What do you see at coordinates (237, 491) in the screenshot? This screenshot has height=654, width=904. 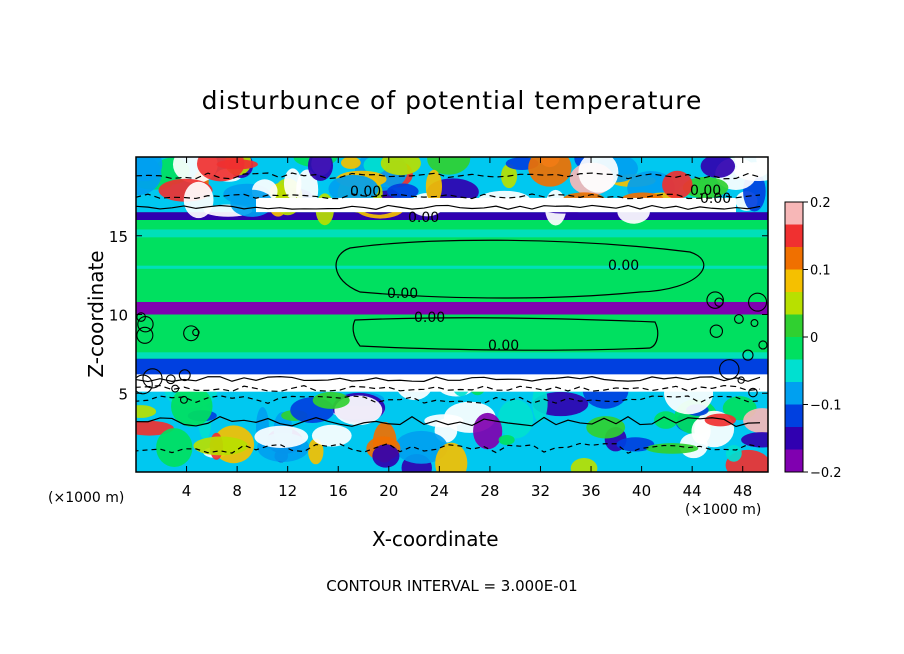 I see `x-tick-label: 8` at bounding box center [237, 491].